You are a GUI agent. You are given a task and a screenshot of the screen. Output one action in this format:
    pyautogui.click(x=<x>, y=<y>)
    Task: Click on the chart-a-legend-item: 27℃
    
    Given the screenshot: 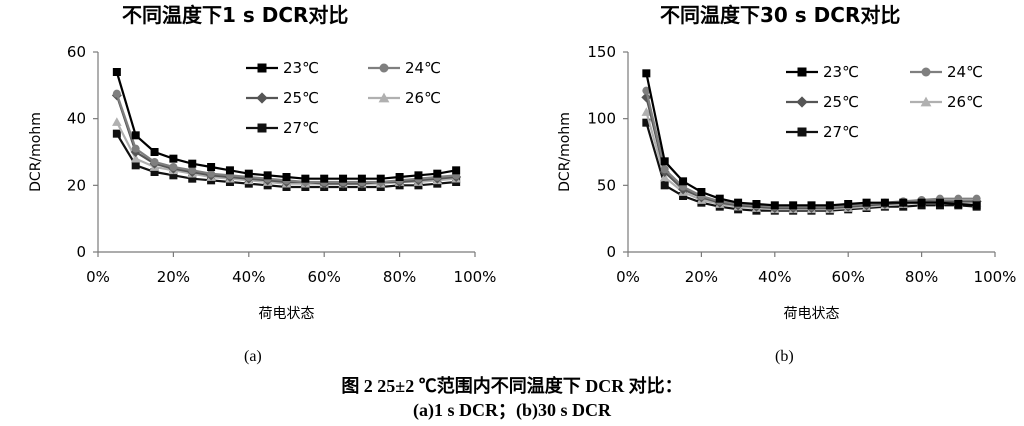 What is the action you would take?
    pyautogui.click(x=282, y=128)
    